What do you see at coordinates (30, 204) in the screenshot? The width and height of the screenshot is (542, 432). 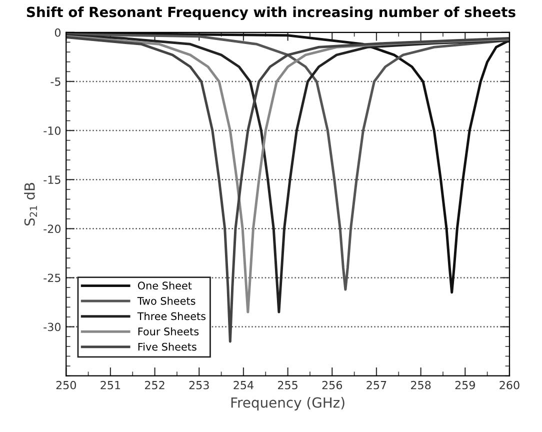 I see `y-axis-title: S$_{21}$ dB` at bounding box center [30, 204].